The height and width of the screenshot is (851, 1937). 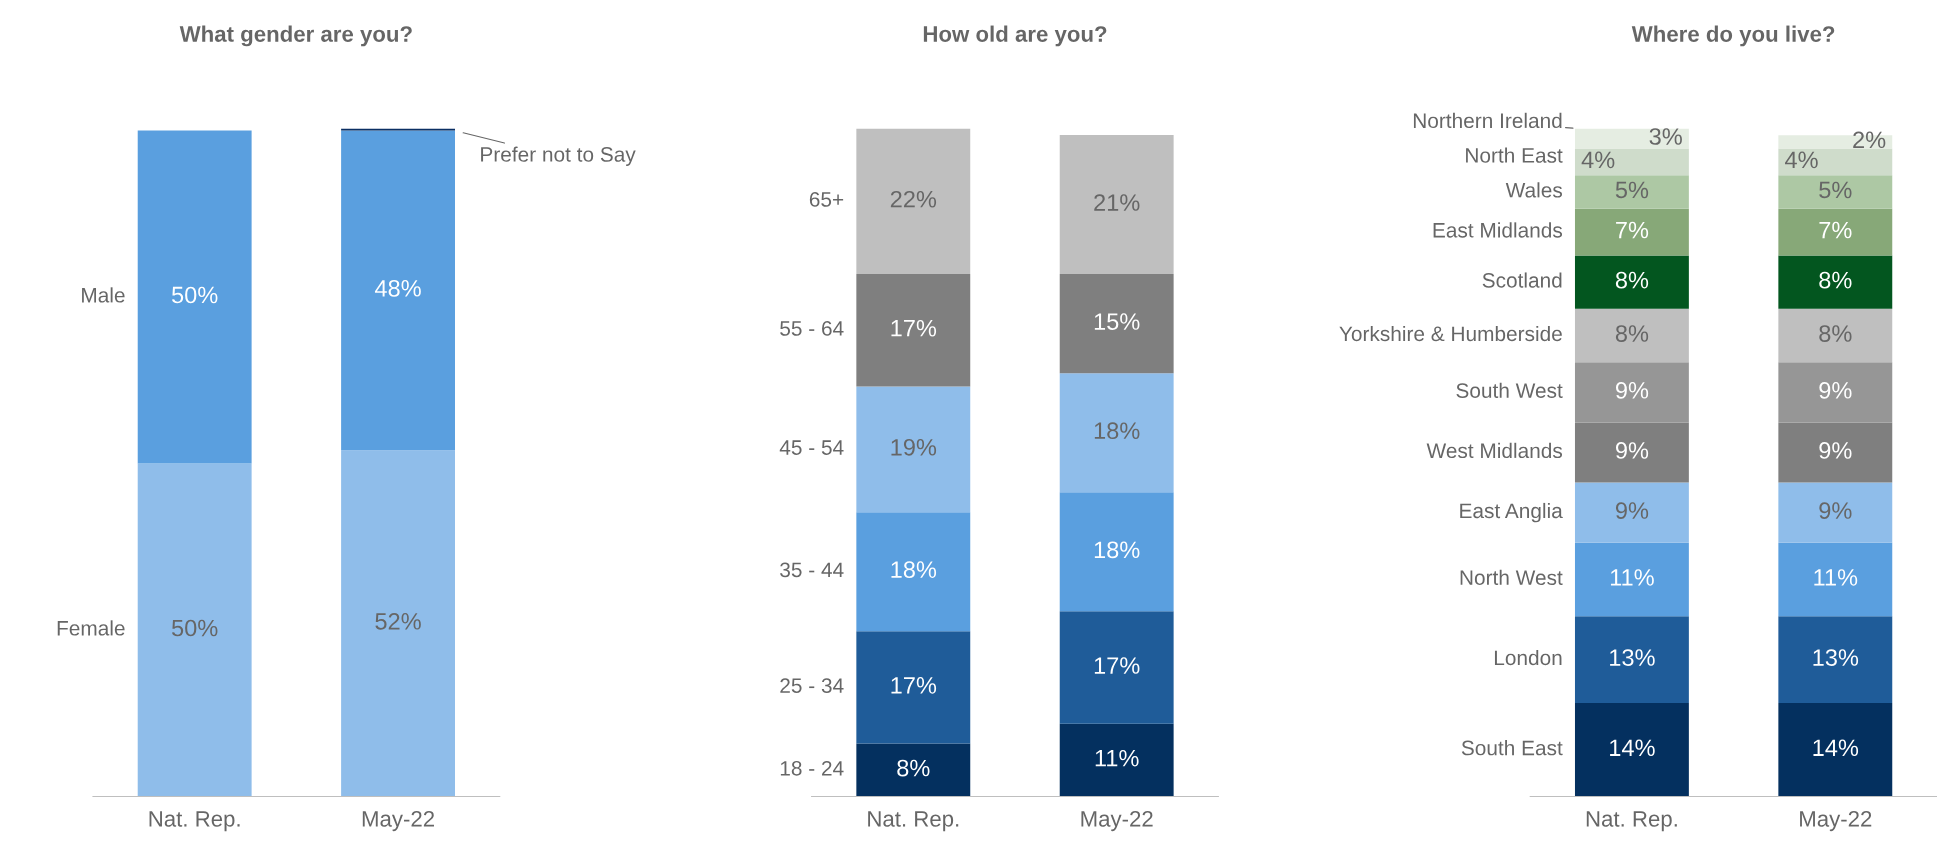 I want to click on data-label: 21%, so click(x=1117, y=202).